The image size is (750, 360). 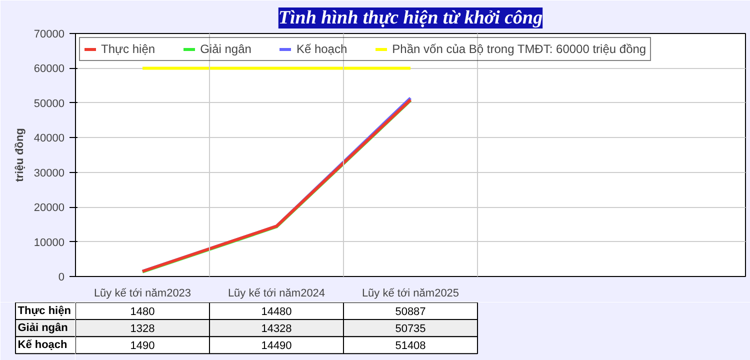 I want to click on data-label: 50887, so click(x=410, y=312).